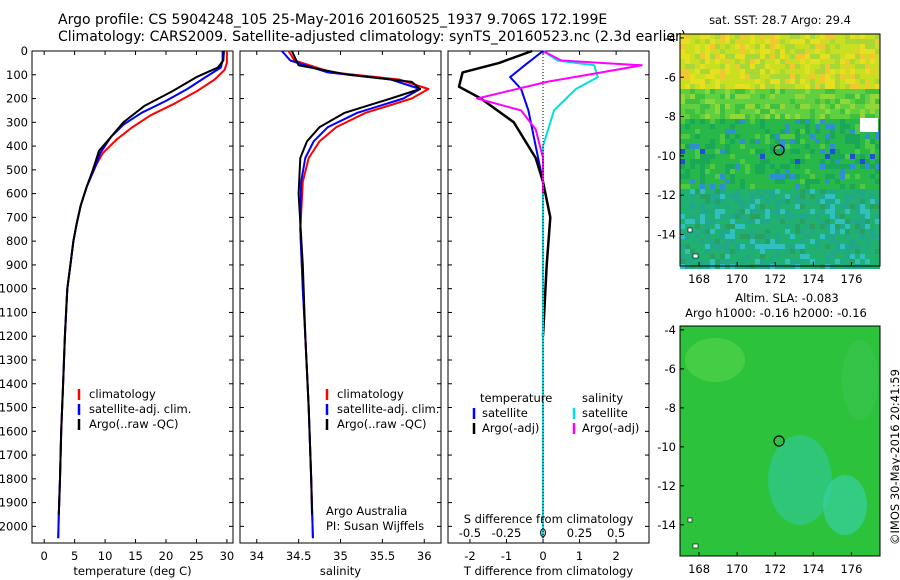  I want to click on map-lon-label: 174, so click(813, 569).